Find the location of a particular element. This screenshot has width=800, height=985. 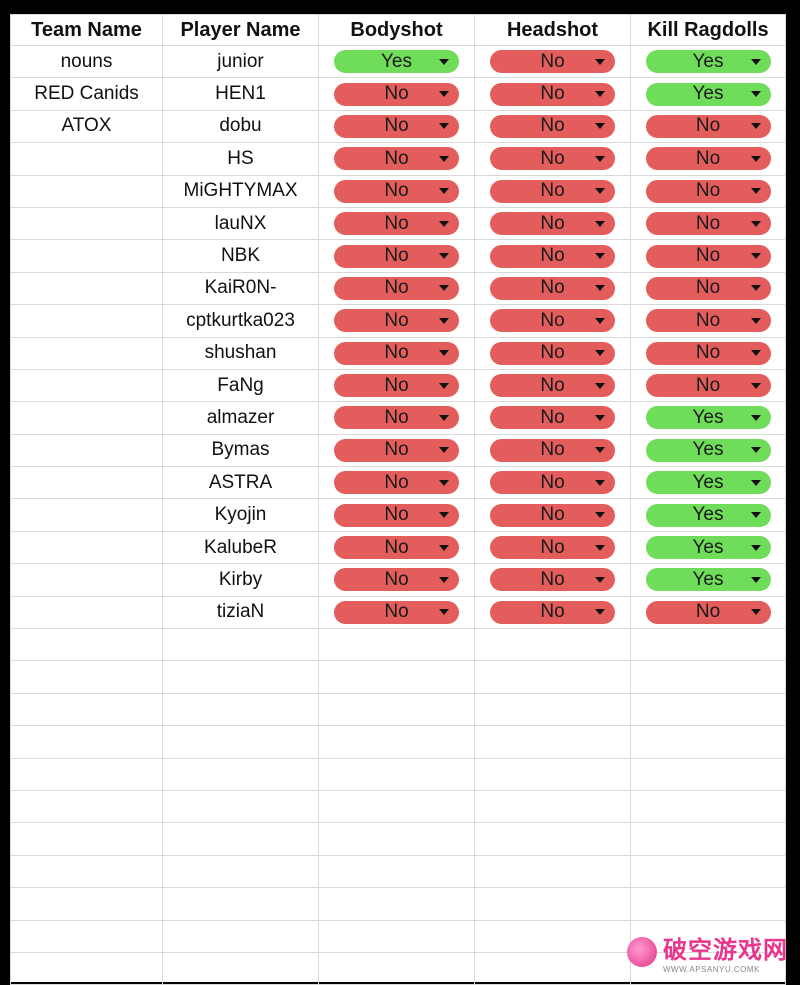

player-name-cell: junior is located at coordinates (240, 61).